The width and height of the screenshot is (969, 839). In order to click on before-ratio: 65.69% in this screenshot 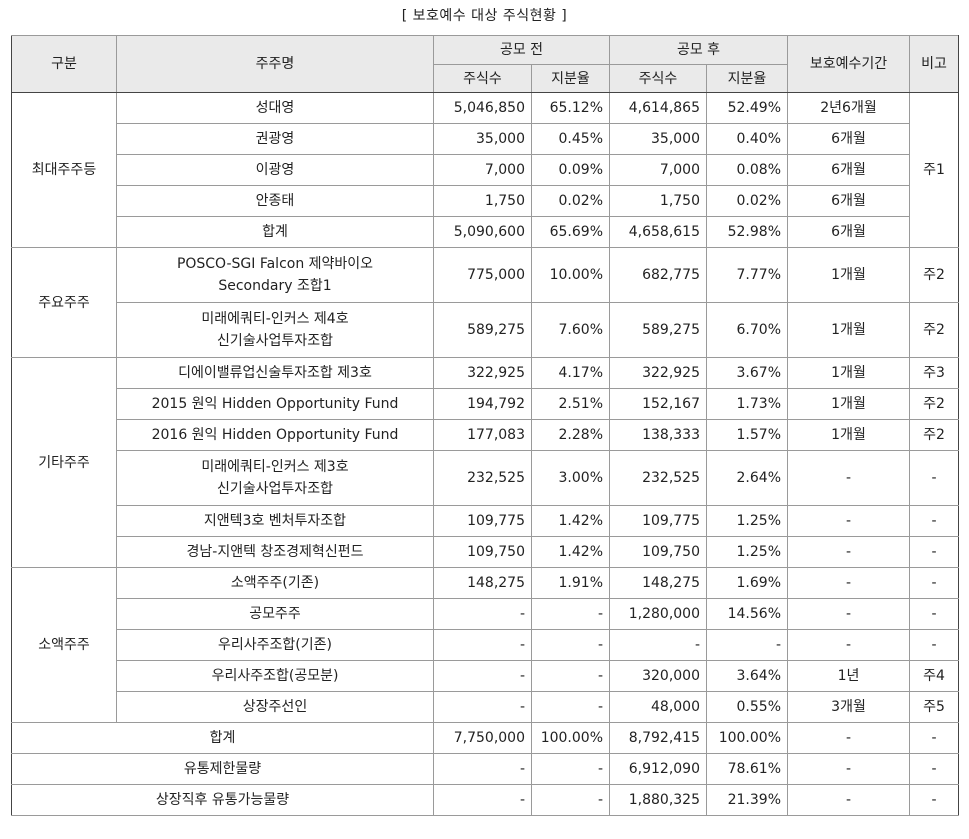, I will do `click(570, 232)`.